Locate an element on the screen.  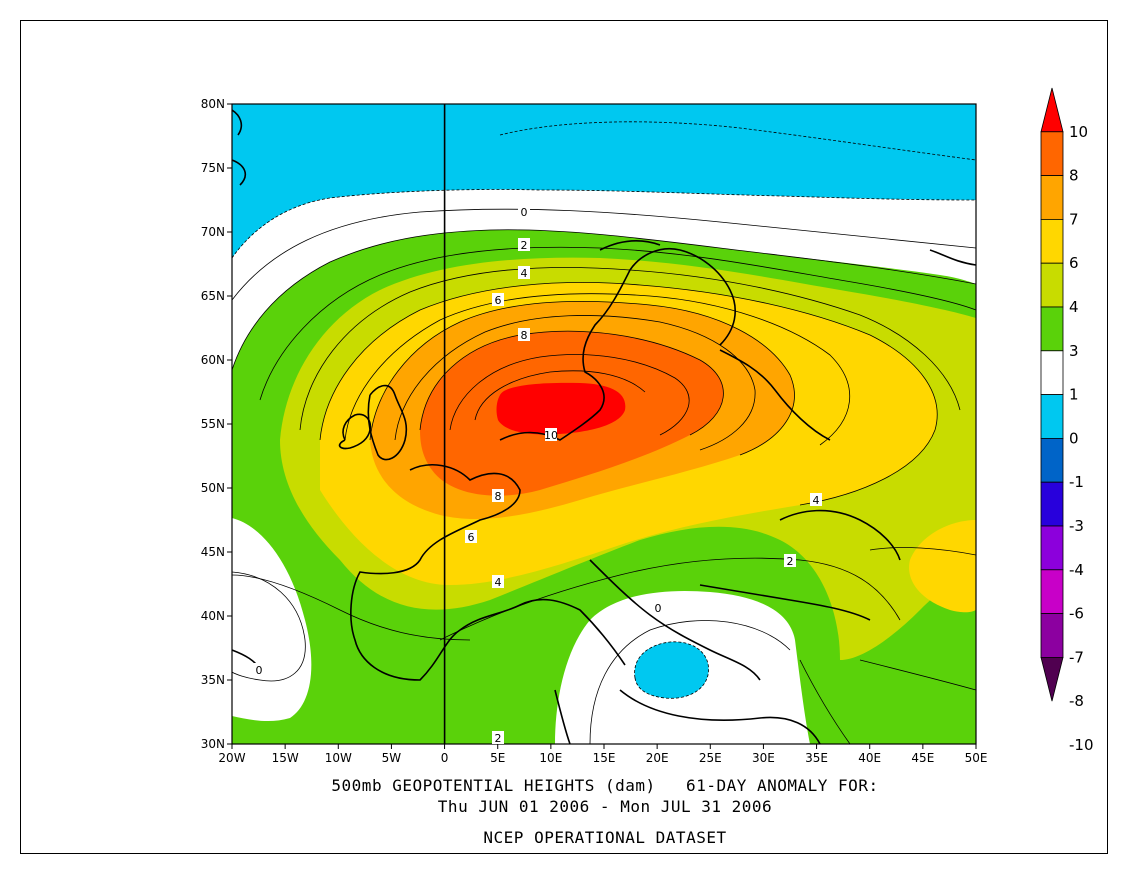
dataset-caption: NCEP OPERATIONAL DATASET is located at coordinates (605, 837).